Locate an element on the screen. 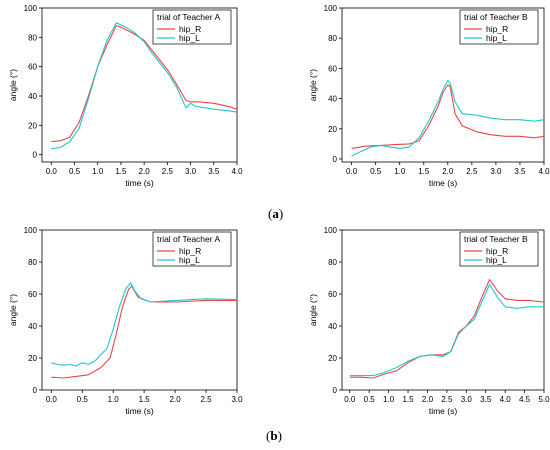 This screenshot has height=450, width=550. chart-2-x-tick-label: 0.5 is located at coordinates (83, 399).